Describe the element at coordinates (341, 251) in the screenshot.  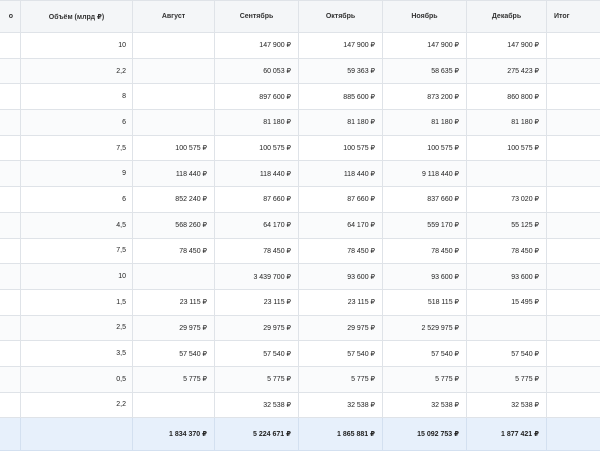
I see `cell-oct: 78 450 ₽` at that location.